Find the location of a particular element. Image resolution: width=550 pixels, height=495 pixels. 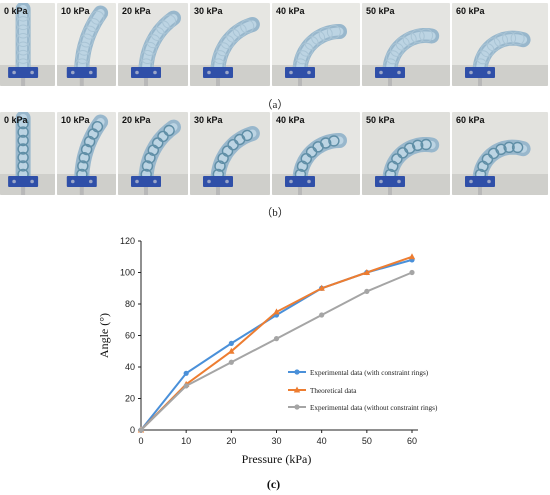

y-tick-label: 120 is located at coordinates (127, 241).